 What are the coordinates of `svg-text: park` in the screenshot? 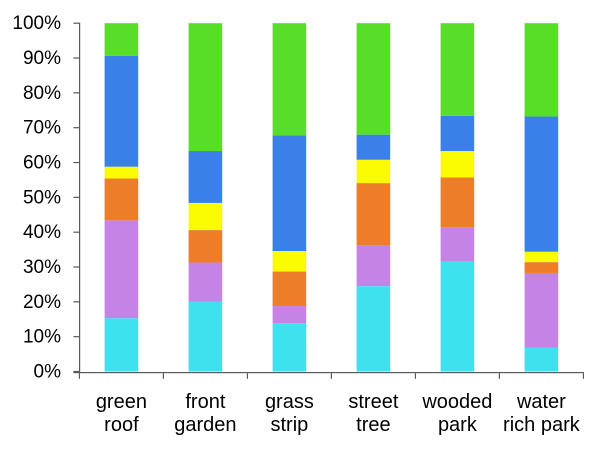 It's located at (458, 425).